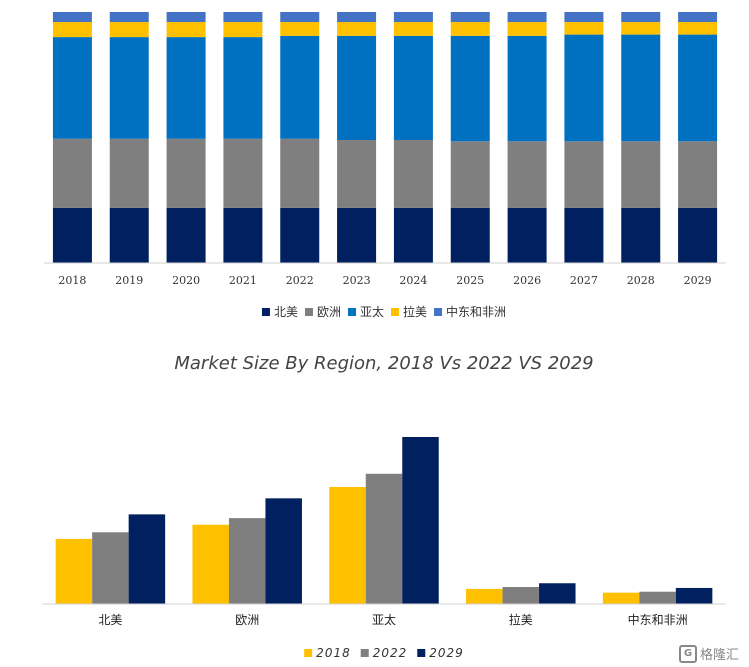  What do you see at coordinates (72, 280) in the screenshot?
I see `x-tick-label: 2018` at bounding box center [72, 280].